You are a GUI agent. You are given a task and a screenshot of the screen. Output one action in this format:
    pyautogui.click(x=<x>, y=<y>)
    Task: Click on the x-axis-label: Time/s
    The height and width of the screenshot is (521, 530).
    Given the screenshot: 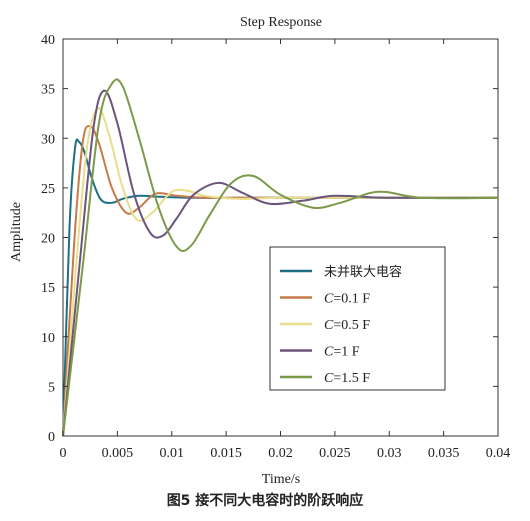 What is the action you would take?
    pyautogui.click(x=281, y=479)
    